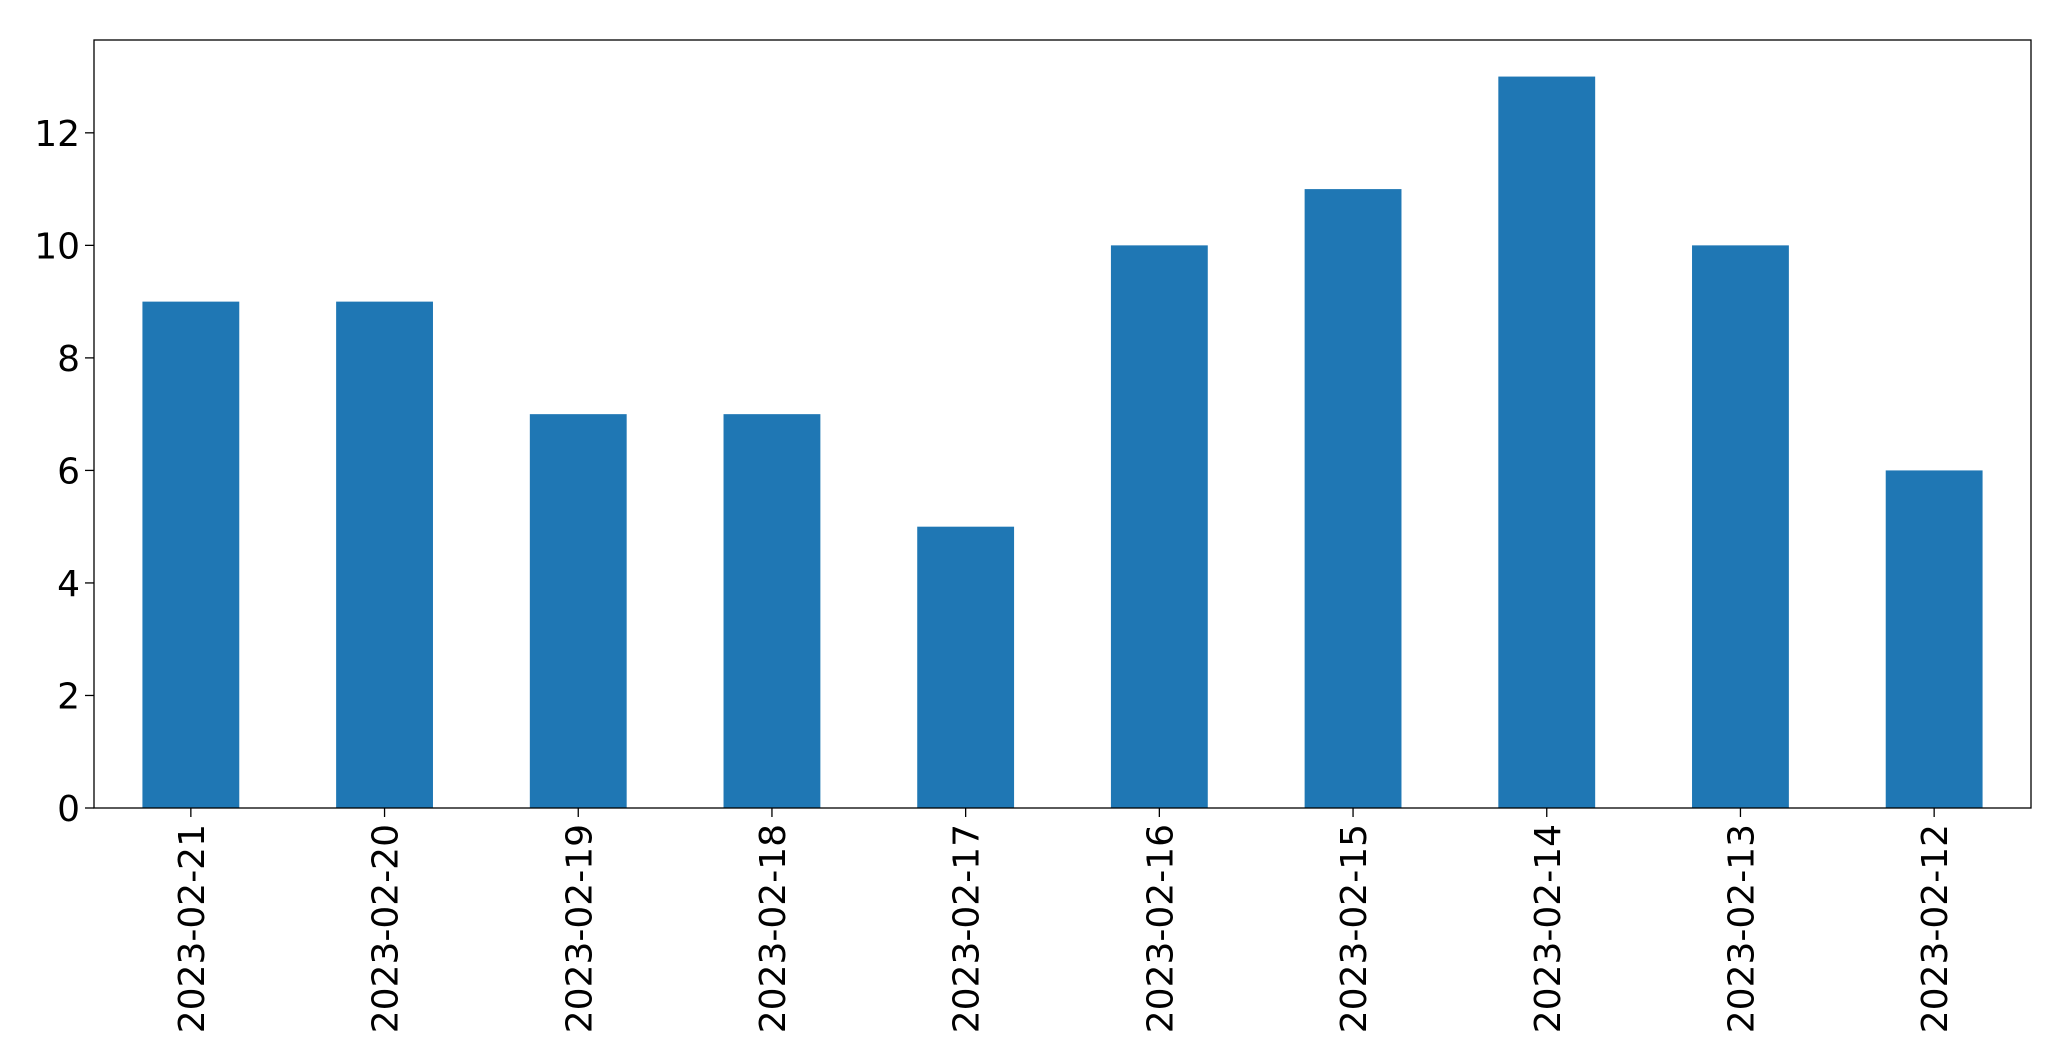  I want to click on x-tick-label: 2023-02-12, so click(1935, 928).